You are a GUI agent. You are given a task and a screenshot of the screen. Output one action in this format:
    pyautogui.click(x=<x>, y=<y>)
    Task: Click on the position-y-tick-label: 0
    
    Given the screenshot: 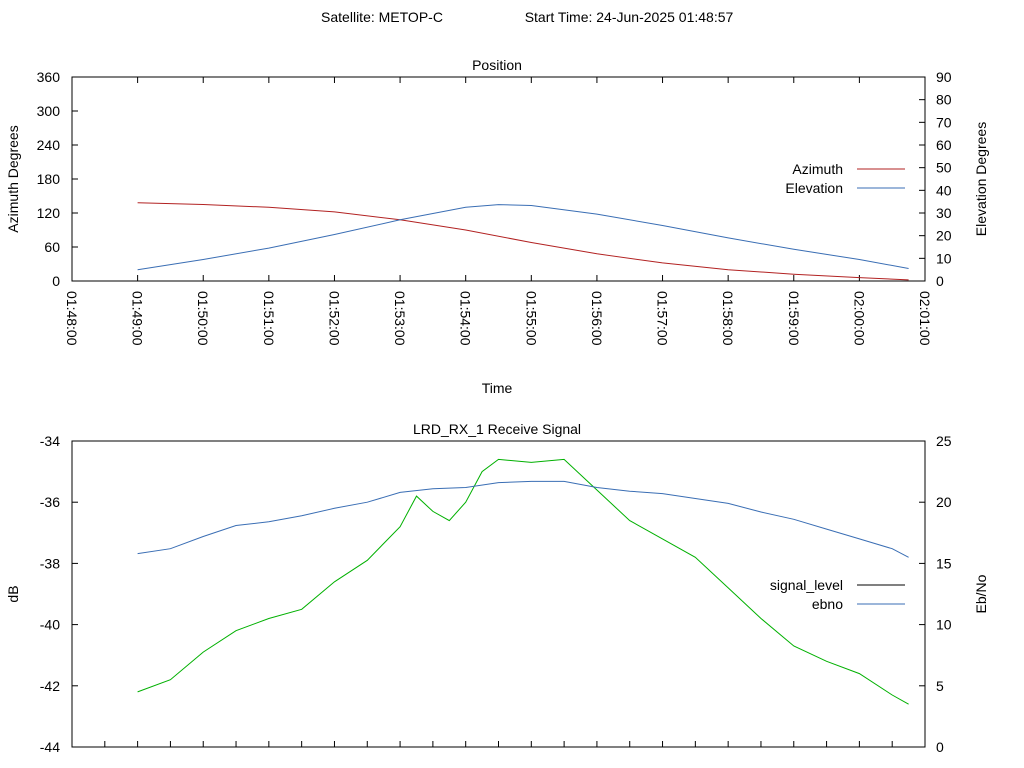 What is the action you would take?
    pyautogui.click(x=56, y=281)
    